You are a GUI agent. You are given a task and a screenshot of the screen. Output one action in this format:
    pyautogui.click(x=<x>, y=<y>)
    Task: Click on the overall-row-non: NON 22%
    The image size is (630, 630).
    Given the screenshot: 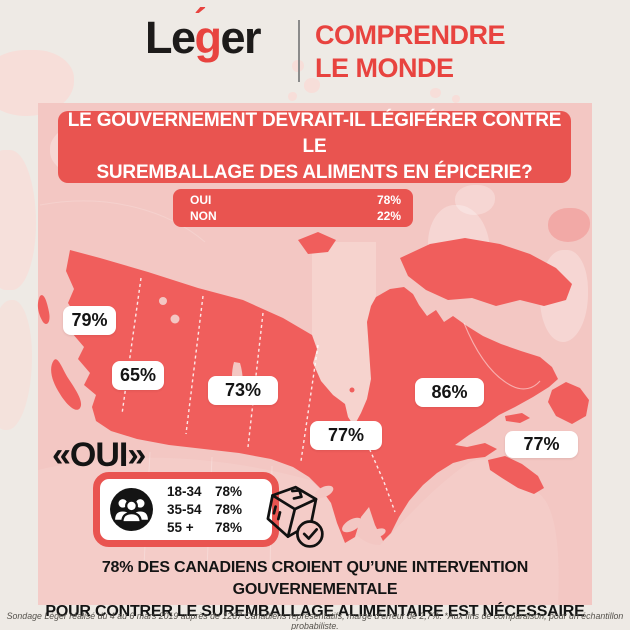 What is the action you would take?
    pyautogui.click(x=295, y=216)
    